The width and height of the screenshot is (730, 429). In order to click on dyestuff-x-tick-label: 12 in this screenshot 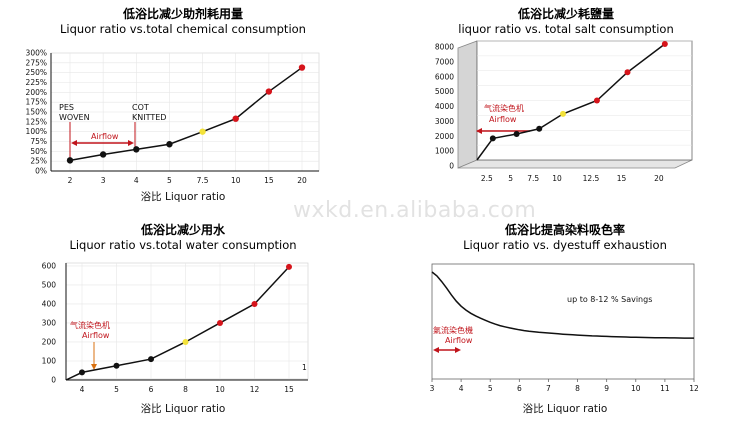, I will do `click(694, 388)`.